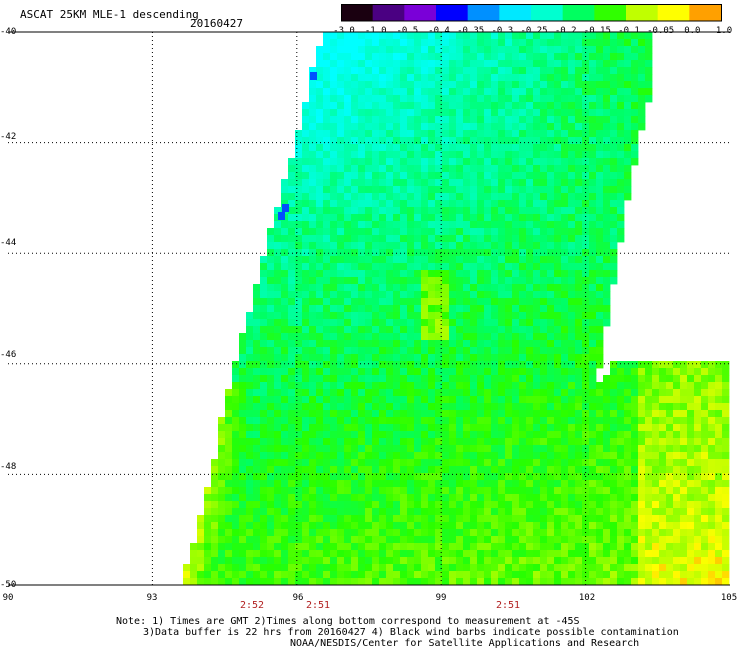 This screenshot has width=740, height=650. Describe the element at coordinates (344, 31) in the screenshot. I see `colorbar-label: -3.0` at that location.